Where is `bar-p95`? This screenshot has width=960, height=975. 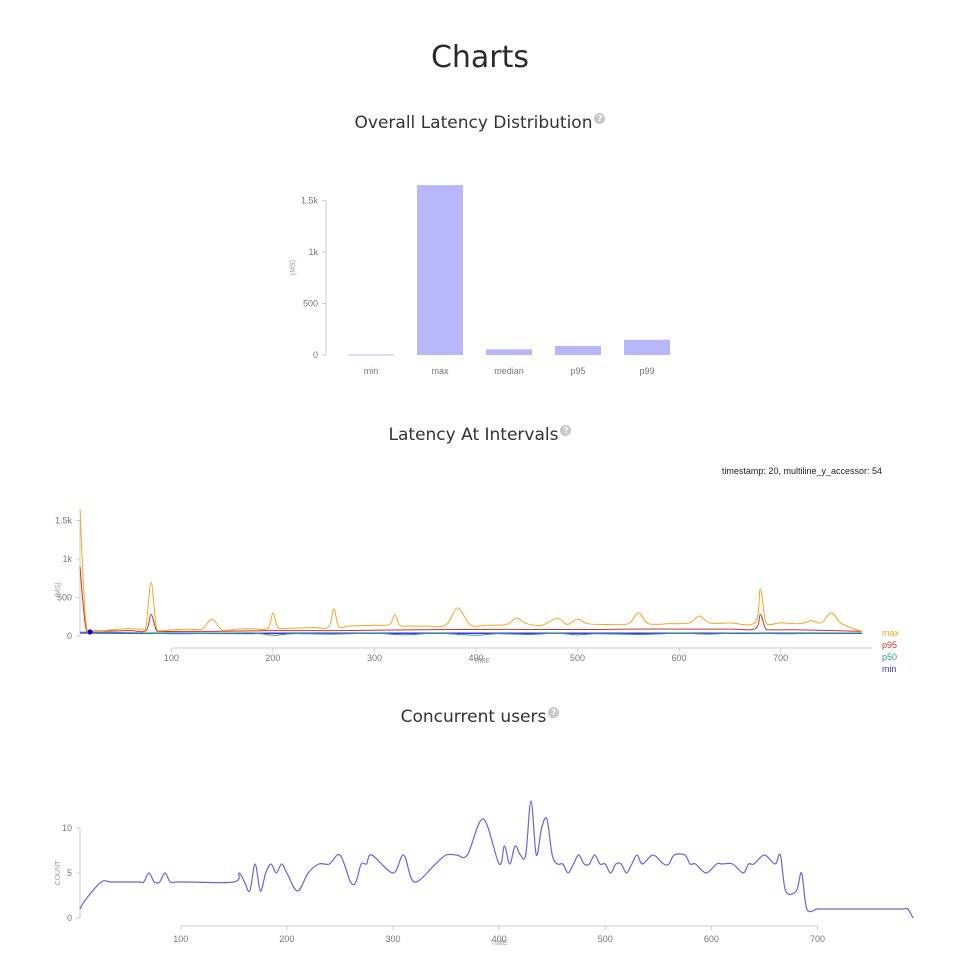 bar-p95 is located at coordinates (578, 350).